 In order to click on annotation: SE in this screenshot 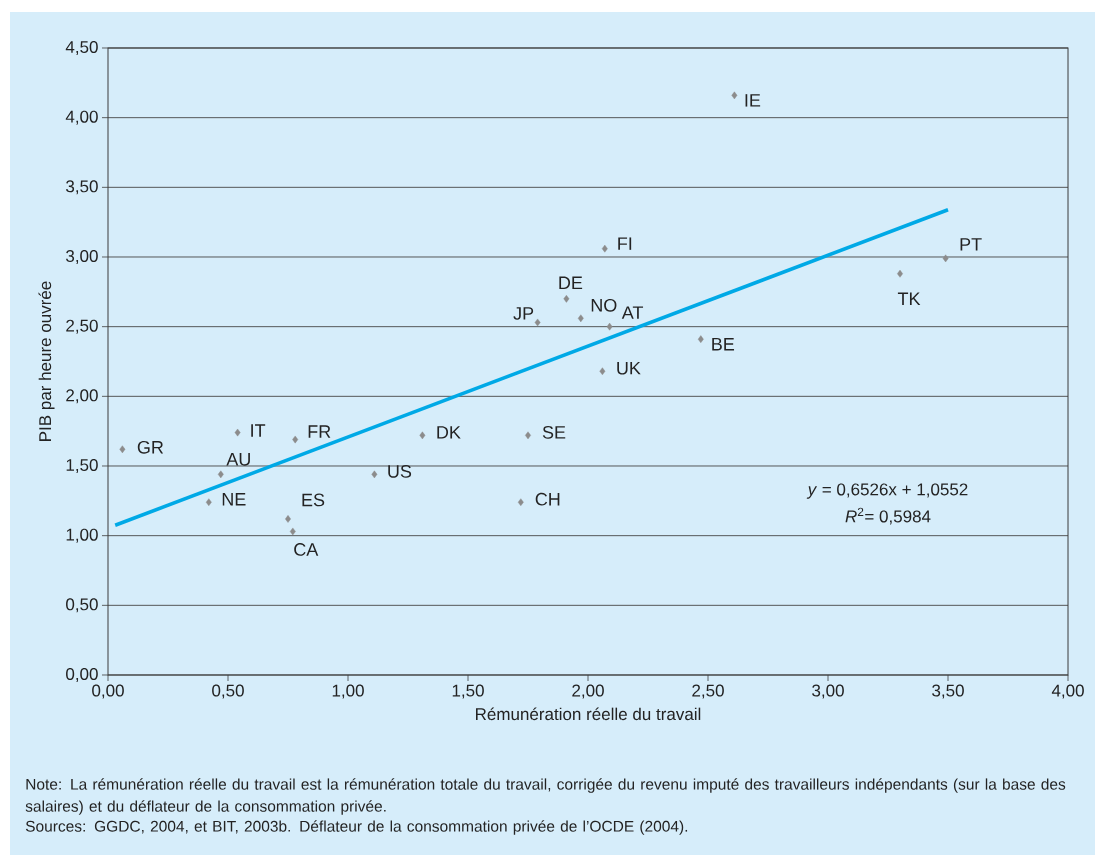, I will do `click(554, 432)`.